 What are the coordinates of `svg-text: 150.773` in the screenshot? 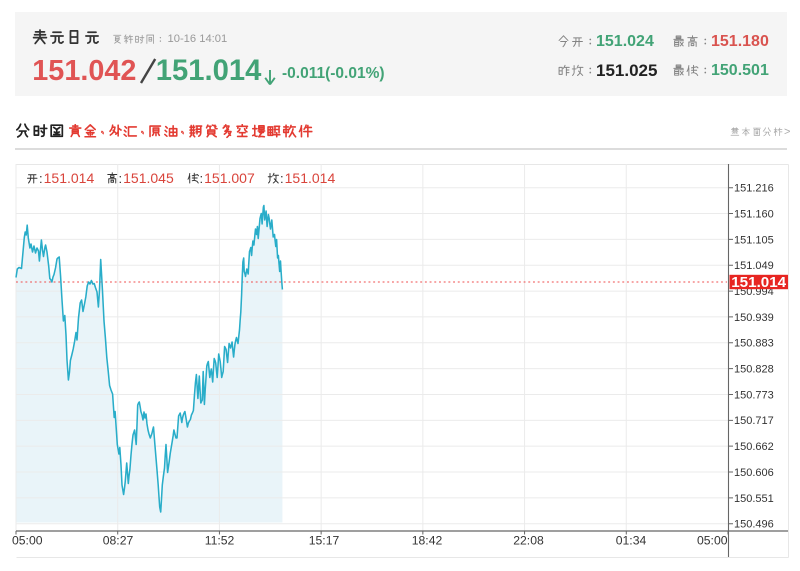 It's located at (754, 395).